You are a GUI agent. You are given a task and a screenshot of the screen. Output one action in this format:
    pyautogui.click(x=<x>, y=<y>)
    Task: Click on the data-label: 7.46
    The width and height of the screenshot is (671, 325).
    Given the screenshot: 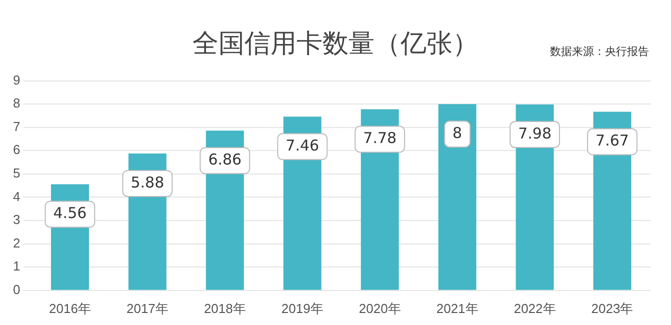 What is the action you would take?
    pyautogui.click(x=303, y=145)
    